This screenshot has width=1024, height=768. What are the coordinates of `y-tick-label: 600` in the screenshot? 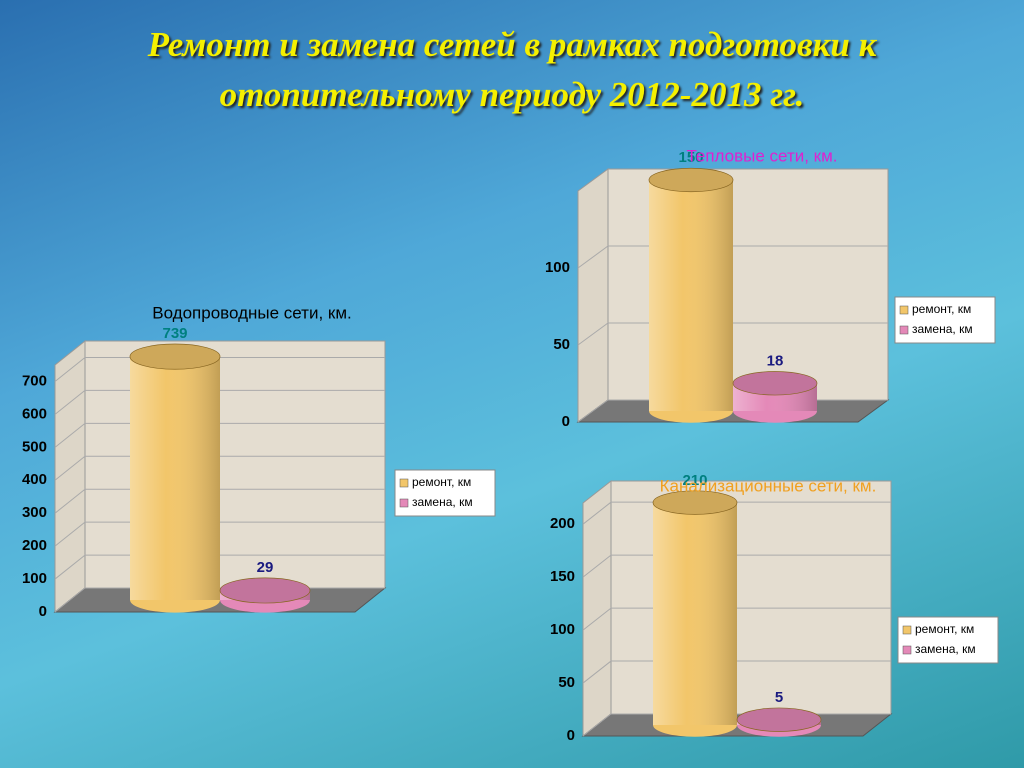 It's located at (34, 413).